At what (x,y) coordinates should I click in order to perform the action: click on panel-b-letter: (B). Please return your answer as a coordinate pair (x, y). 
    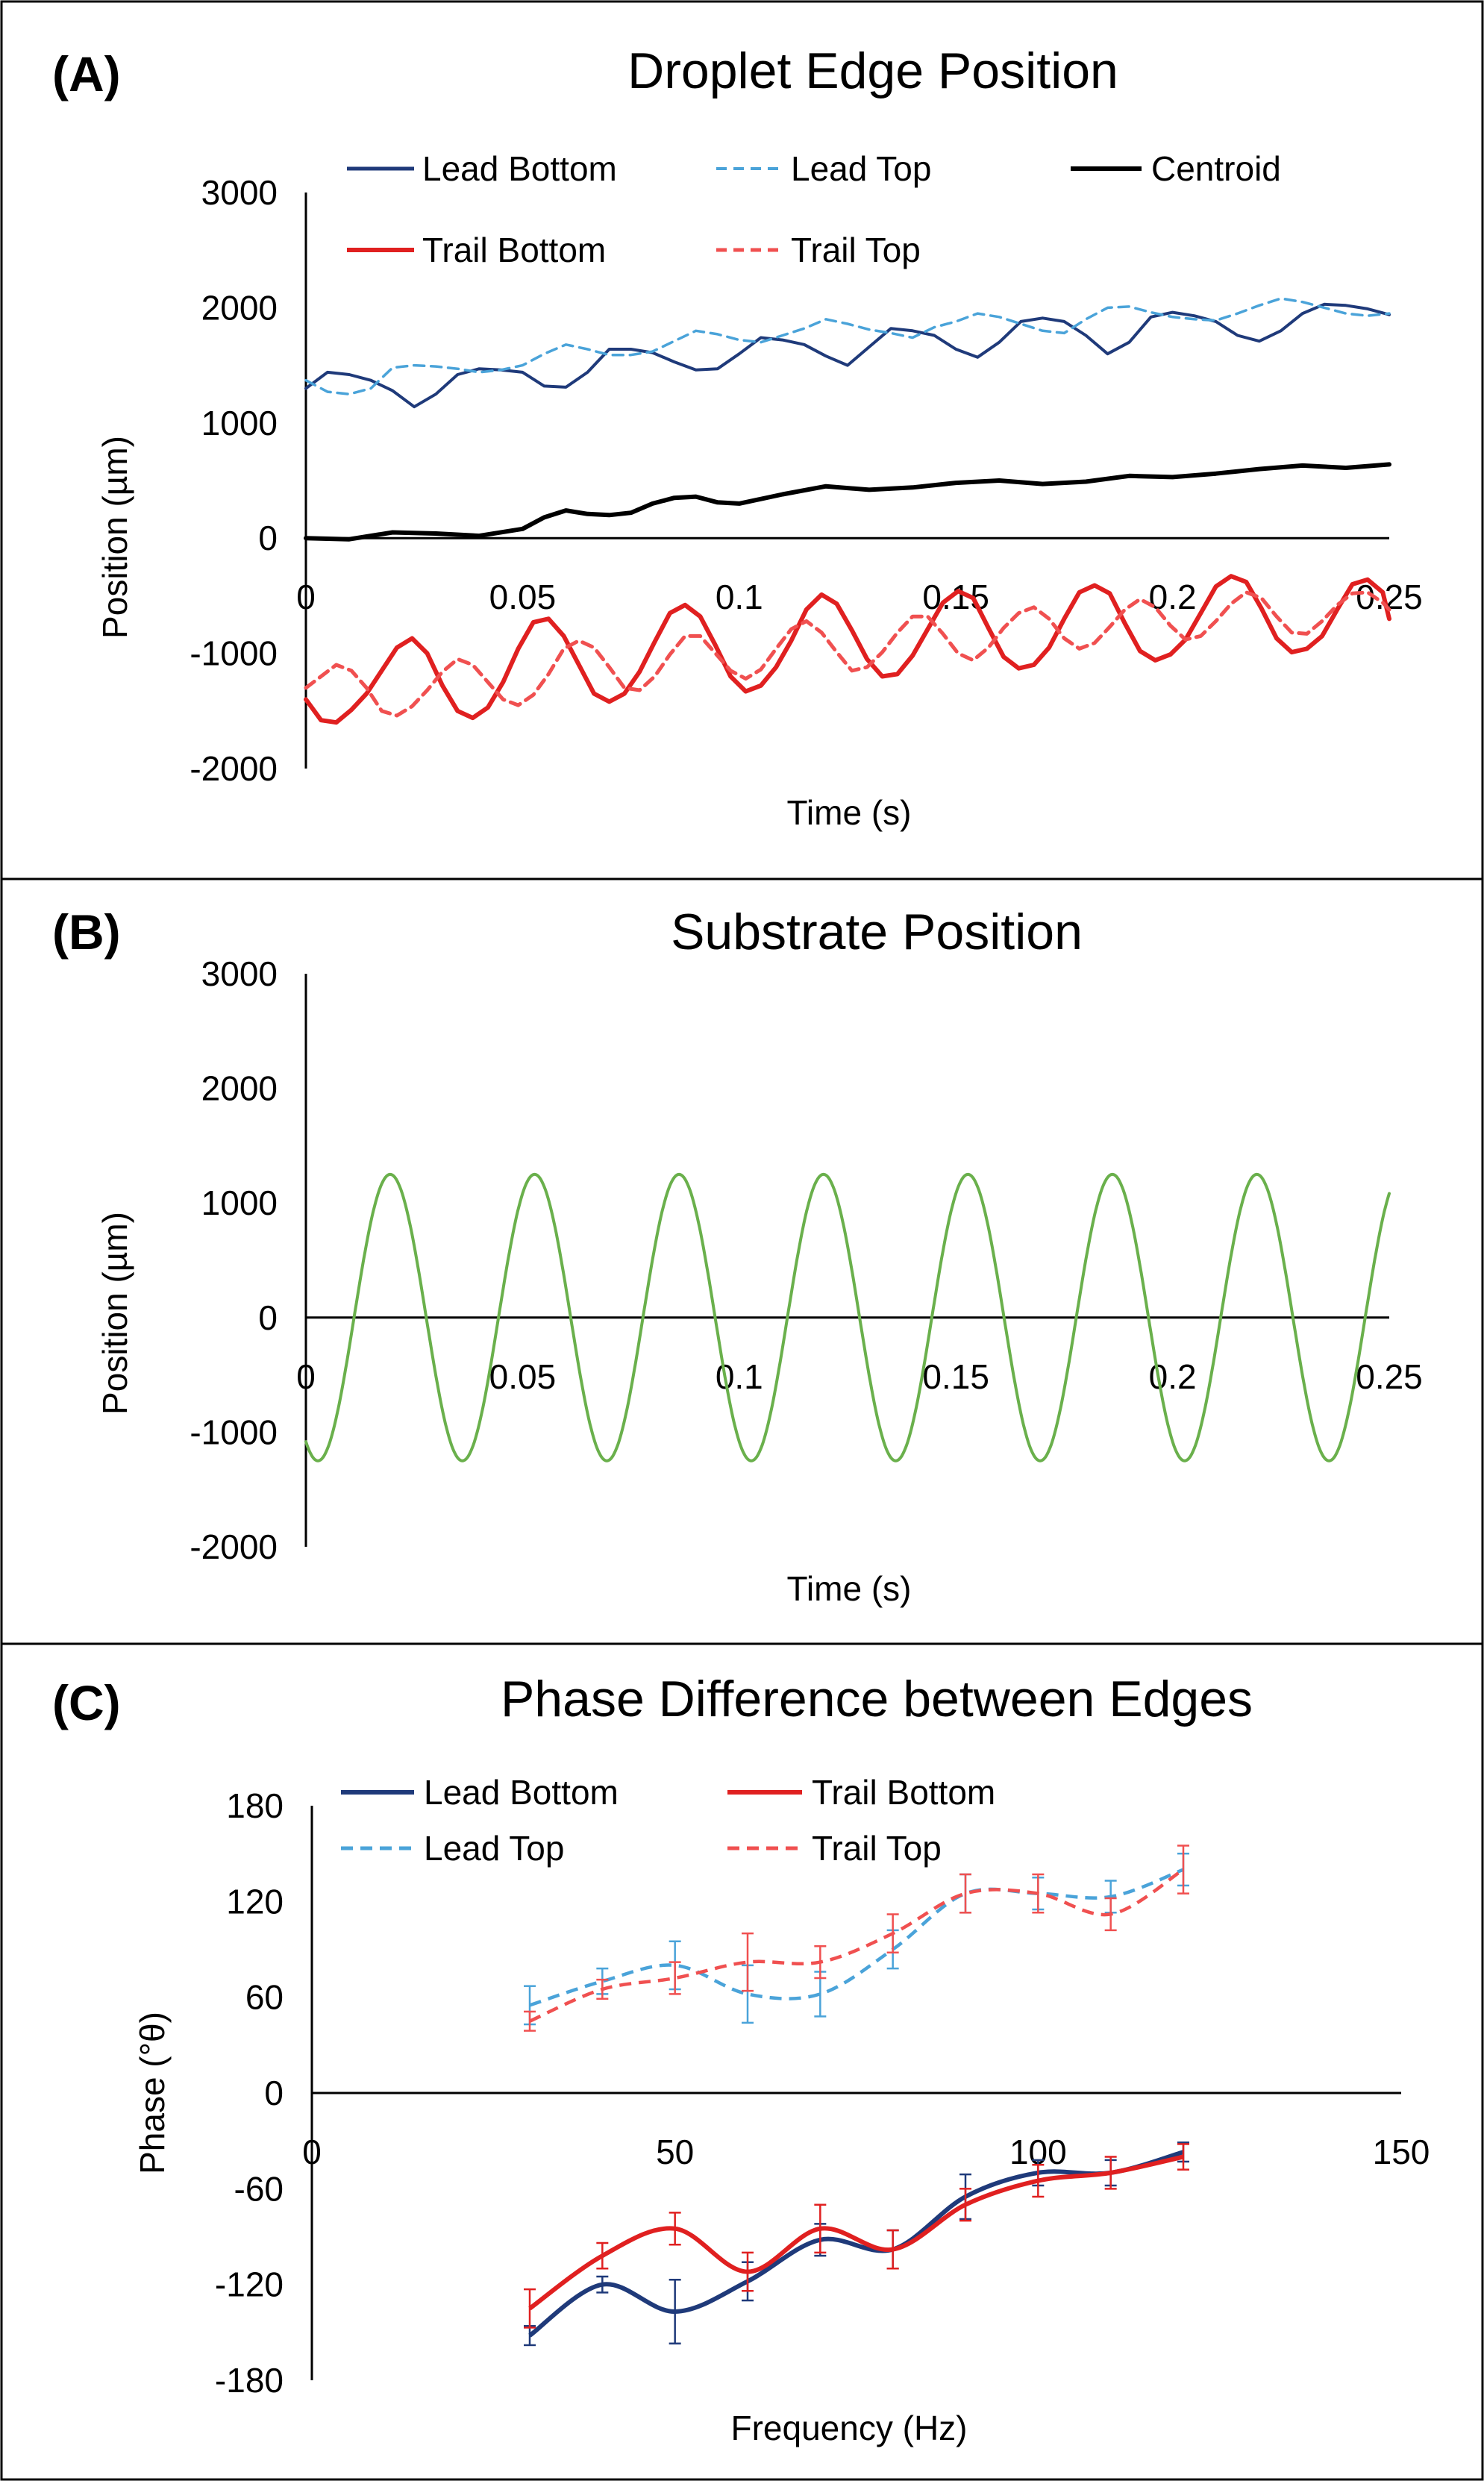
    Looking at the image, I should click on (86, 932).